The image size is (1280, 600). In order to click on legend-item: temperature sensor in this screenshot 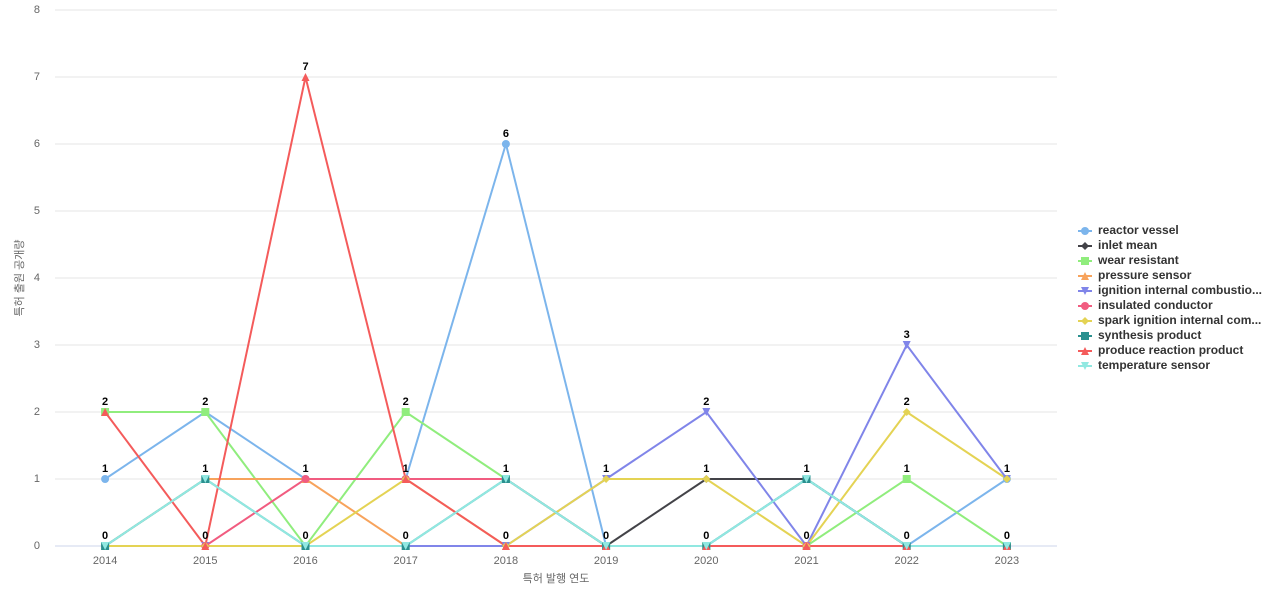, I will do `click(1144, 365)`.